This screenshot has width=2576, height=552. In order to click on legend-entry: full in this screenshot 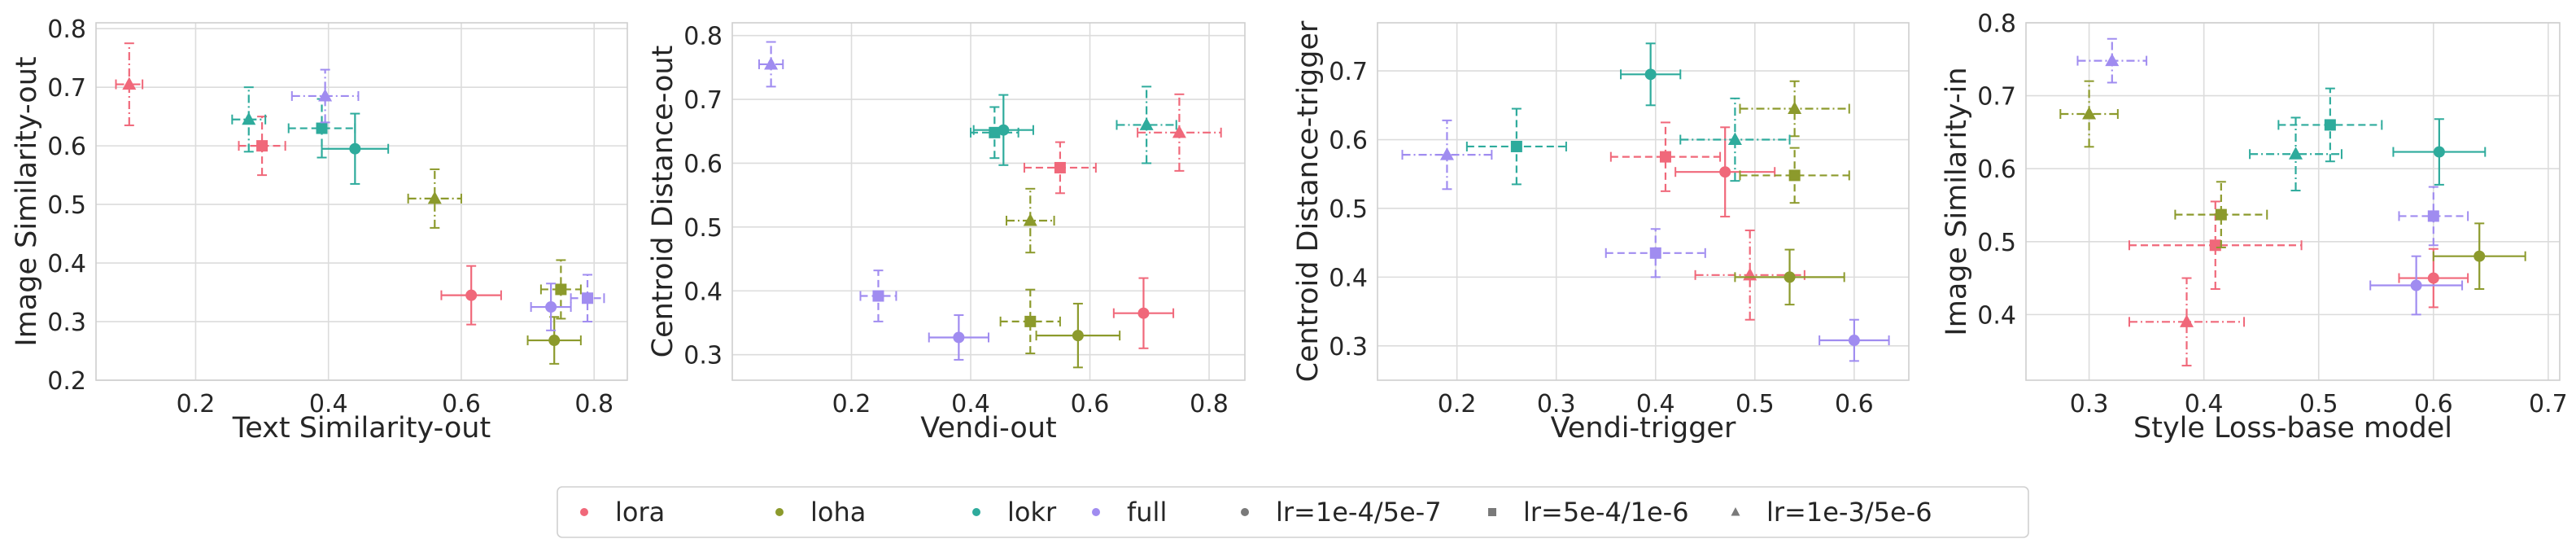, I will do `click(1129, 512)`.